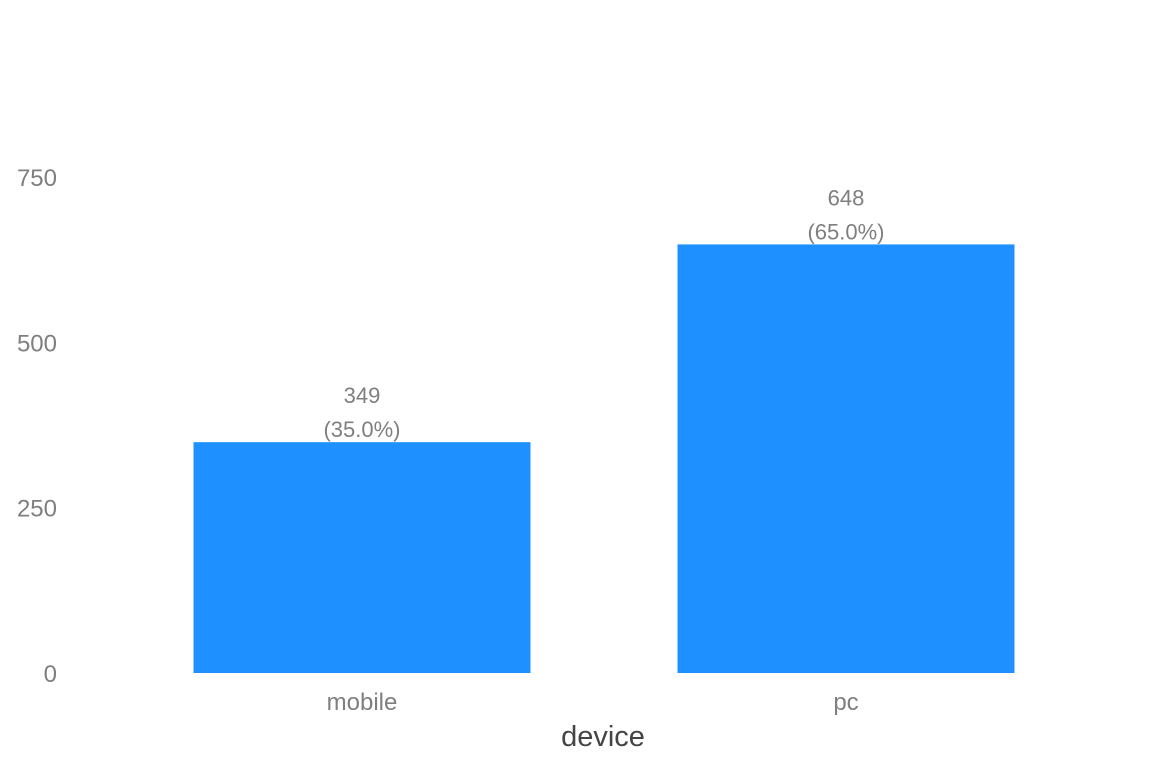  I want to click on bar-mobile, so click(362, 557).